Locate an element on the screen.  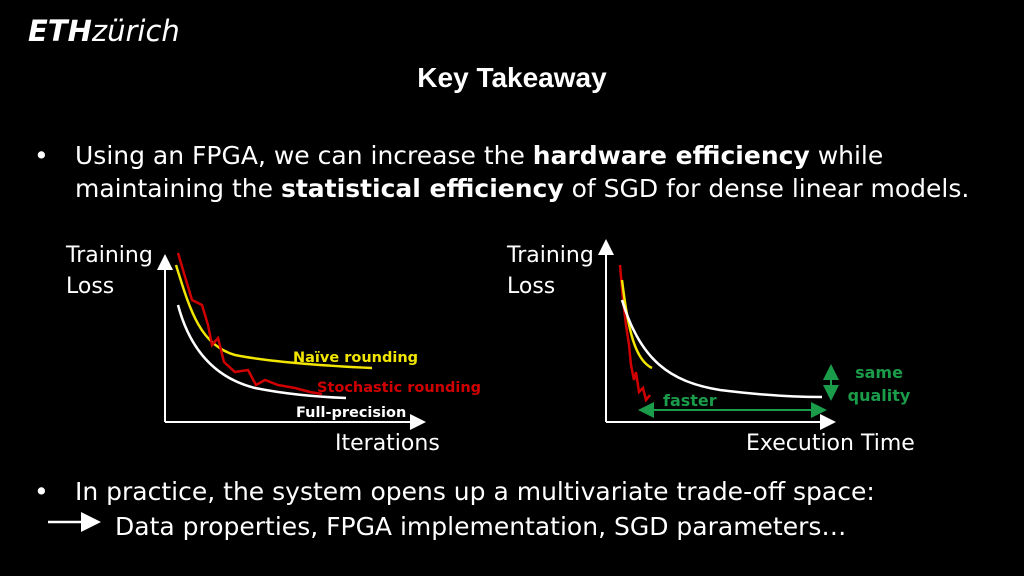
annotation: quality is located at coordinates (879, 395).